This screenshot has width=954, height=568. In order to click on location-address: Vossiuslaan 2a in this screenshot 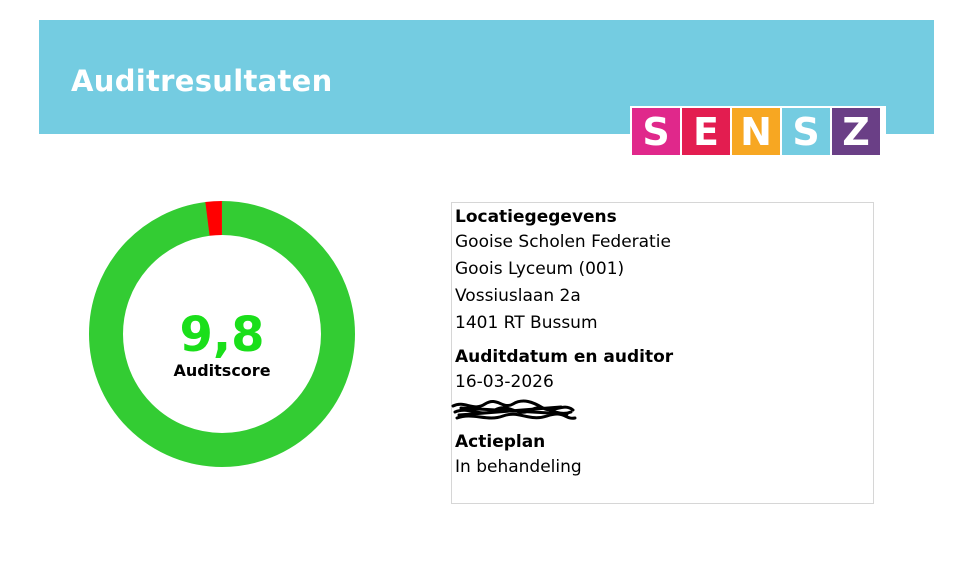, I will do `click(518, 296)`.